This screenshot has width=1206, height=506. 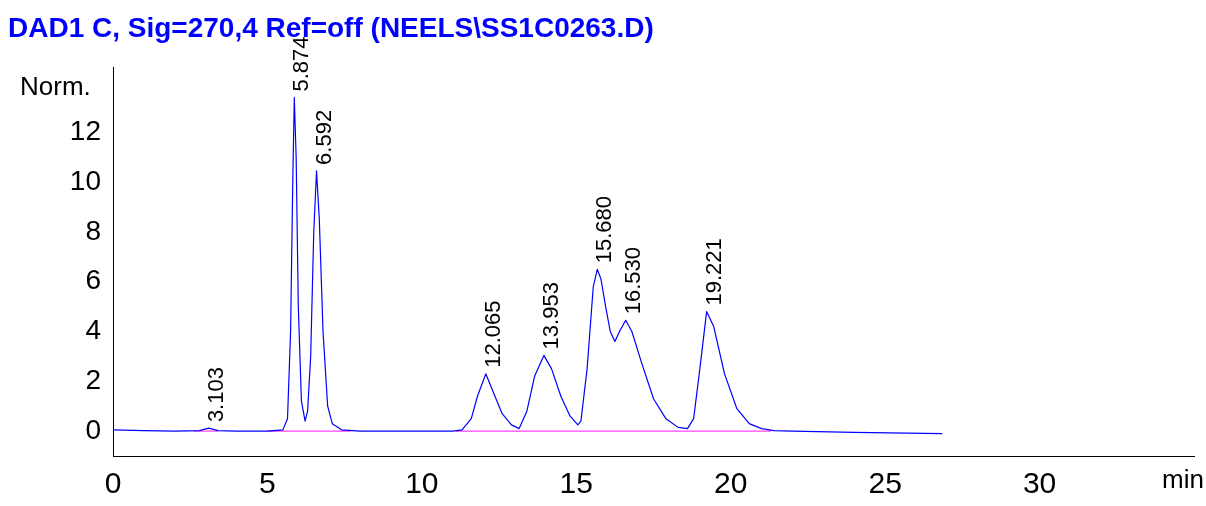 What do you see at coordinates (85, 131) in the screenshot?
I see `y-tick-label: 12` at bounding box center [85, 131].